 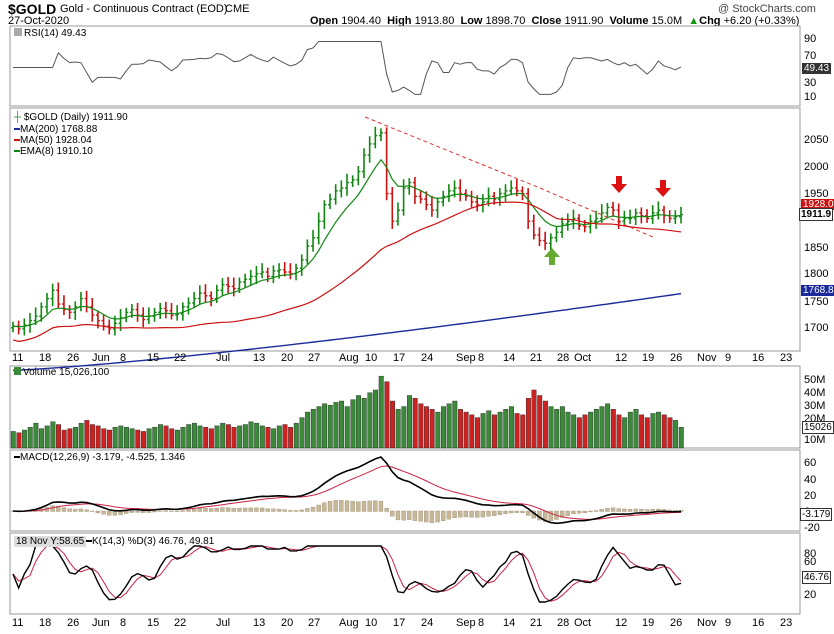 I want to click on rsi-legend-icon, so click(x=18, y=32).